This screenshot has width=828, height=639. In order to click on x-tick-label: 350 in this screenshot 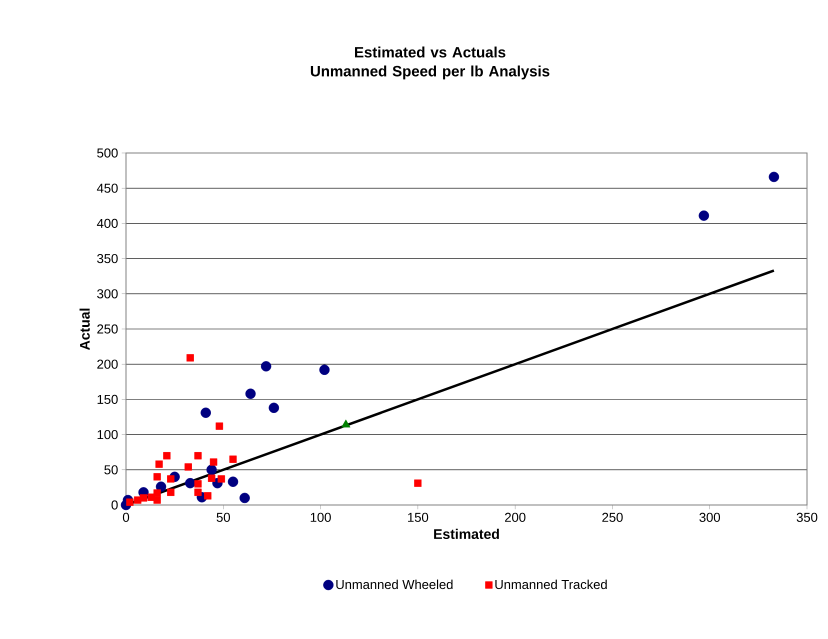, I will do `click(807, 517)`.